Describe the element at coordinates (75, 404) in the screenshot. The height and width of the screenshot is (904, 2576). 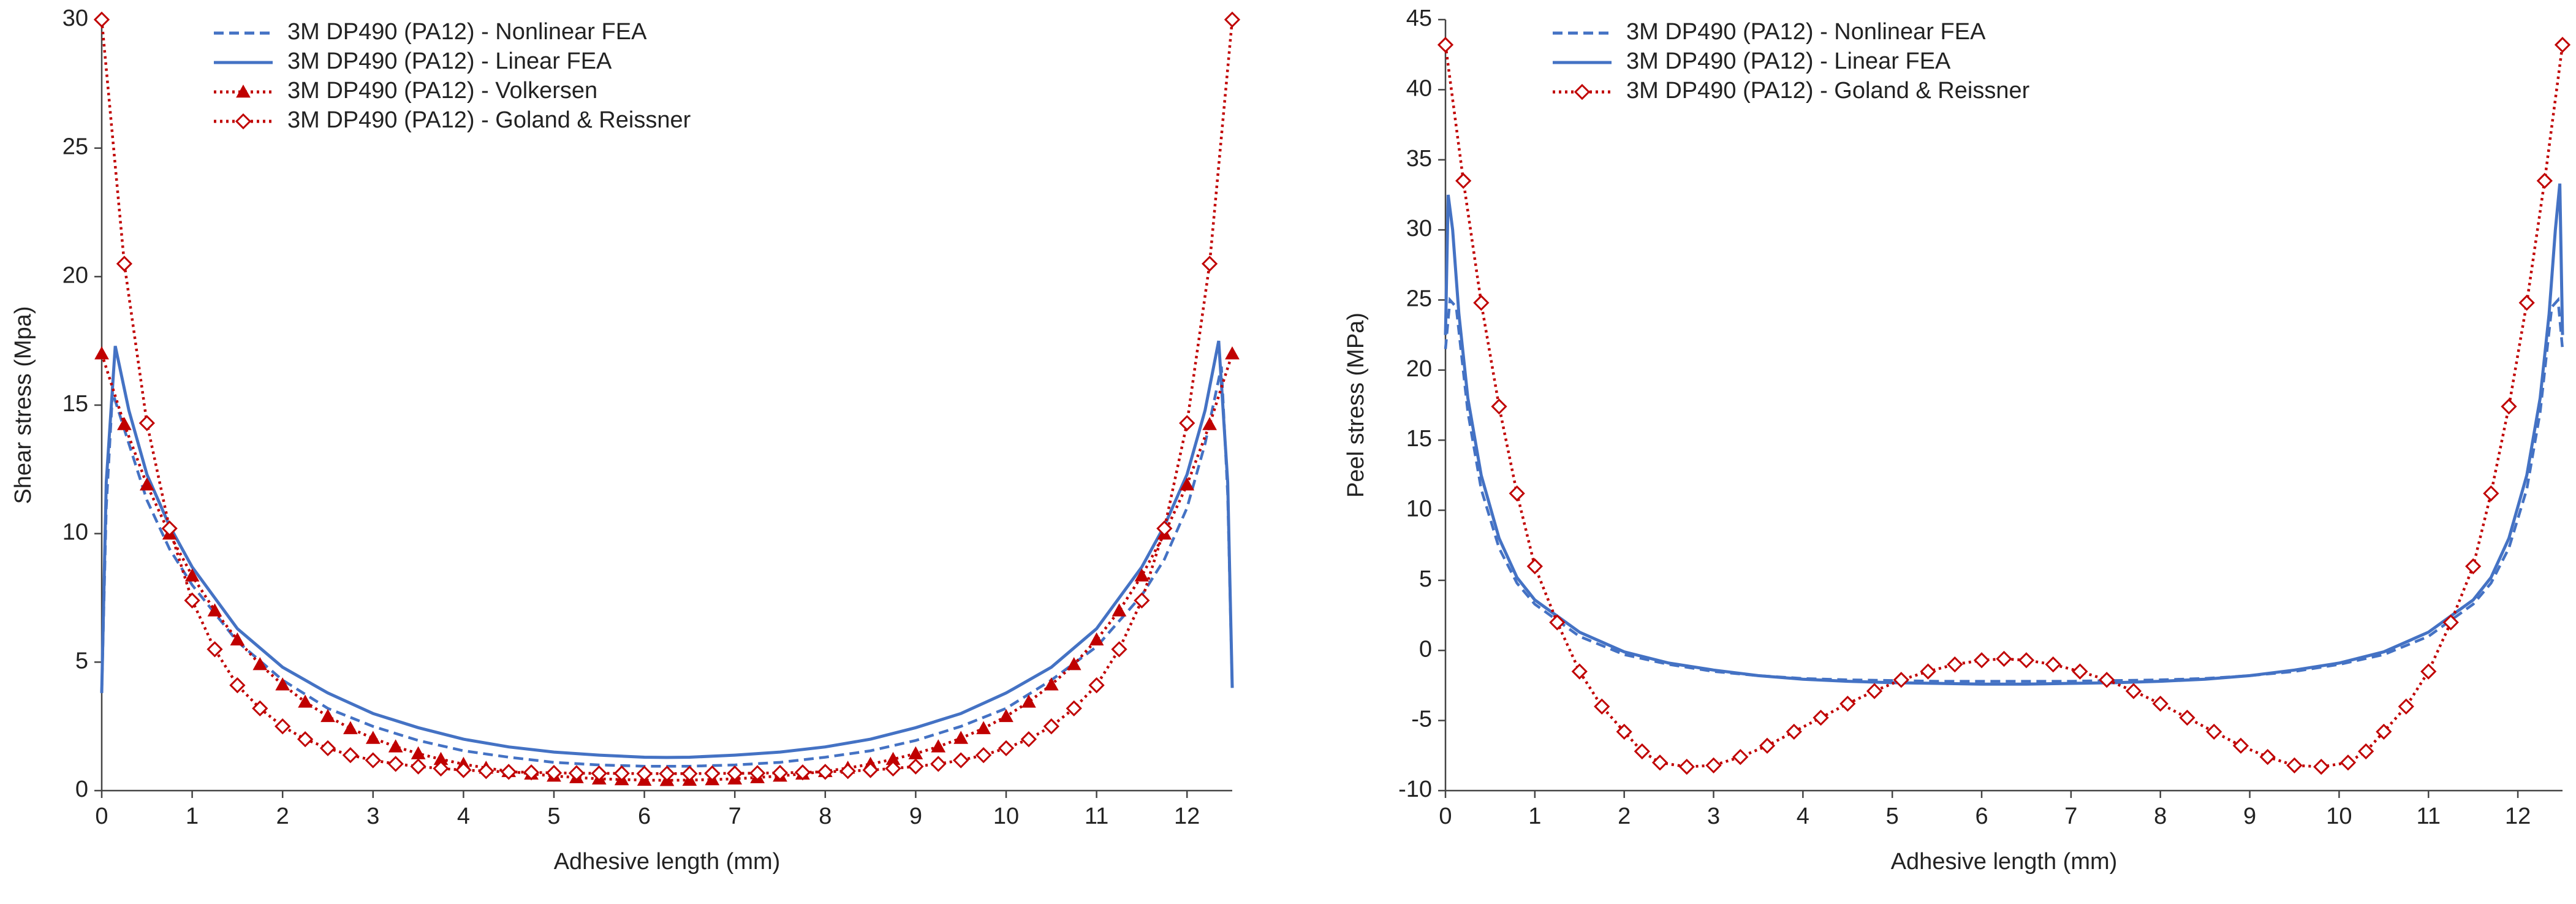
I see `y-tick-label: 15` at that location.